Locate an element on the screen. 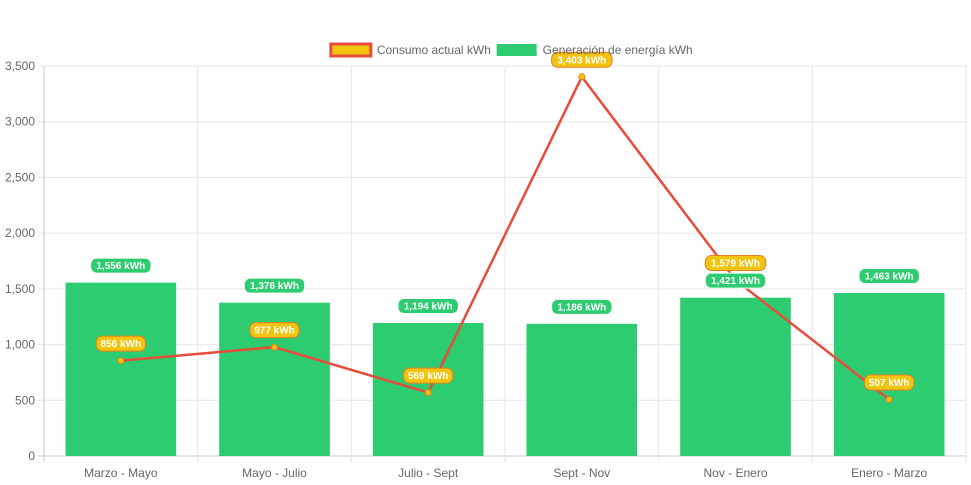  legend-label: Consumo actual kWh is located at coordinates (434, 50).